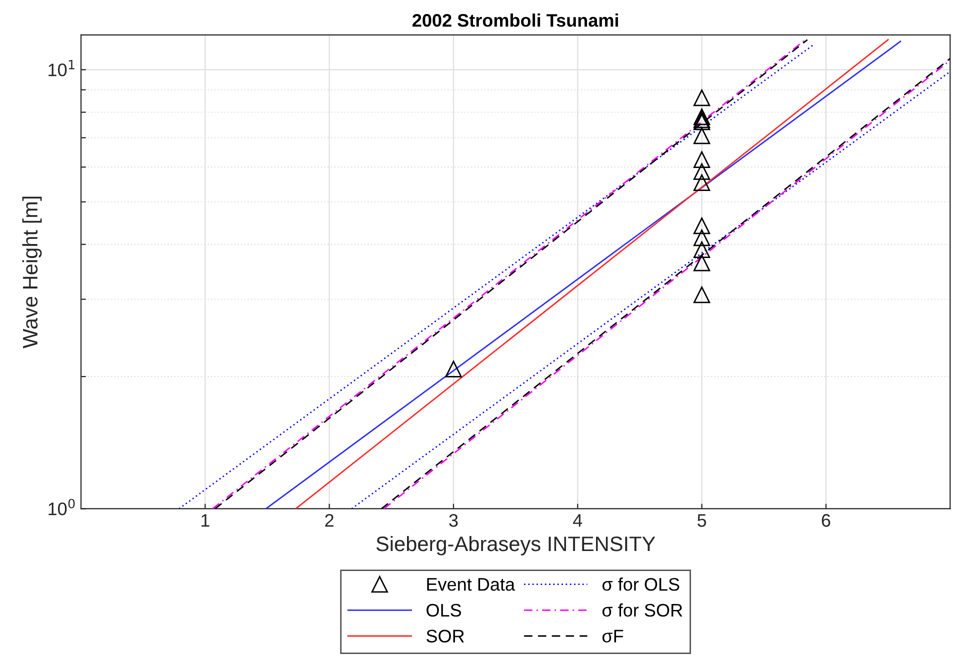 Image resolution: width=953 pixels, height=672 pixels. I want to click on x-axis-title: Sieberg-Abraseys INTENSITY, so click(516, 546).